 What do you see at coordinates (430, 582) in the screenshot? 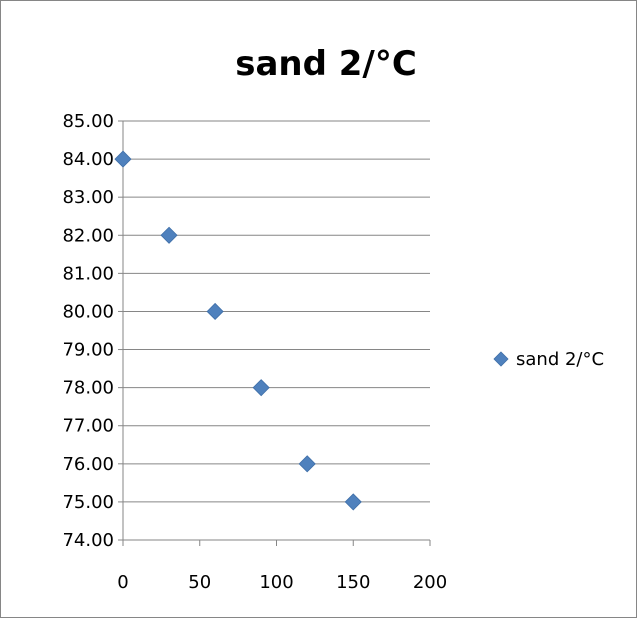
I see `x-tick-label: 200` at bounding box center [430, 582].